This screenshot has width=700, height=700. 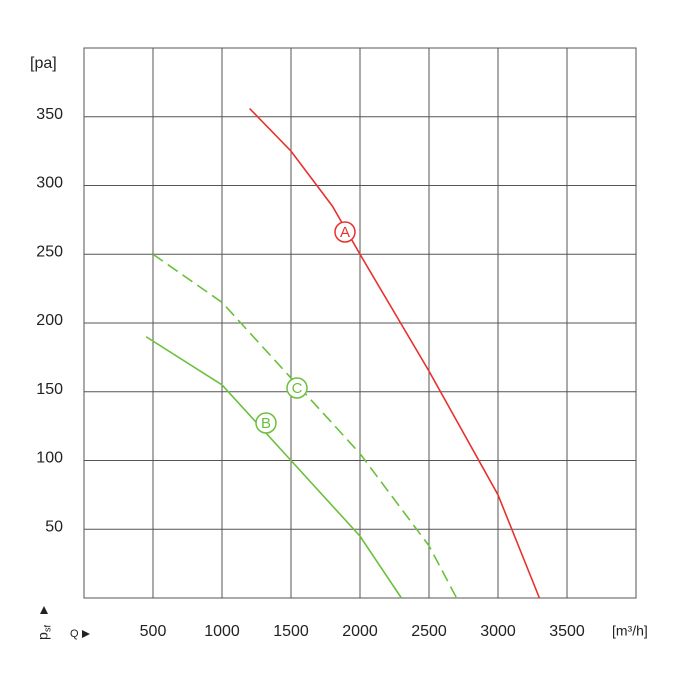 I want to click on series-label: C, so click(x=297, y=388).